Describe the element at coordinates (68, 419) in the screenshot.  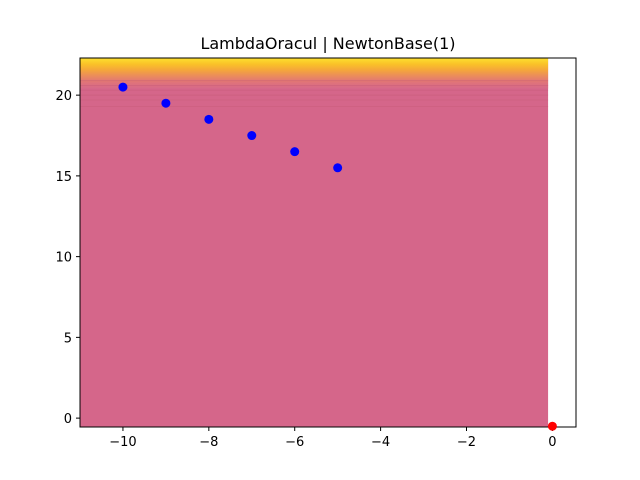
I see `y-tick-label: 0` at that location.